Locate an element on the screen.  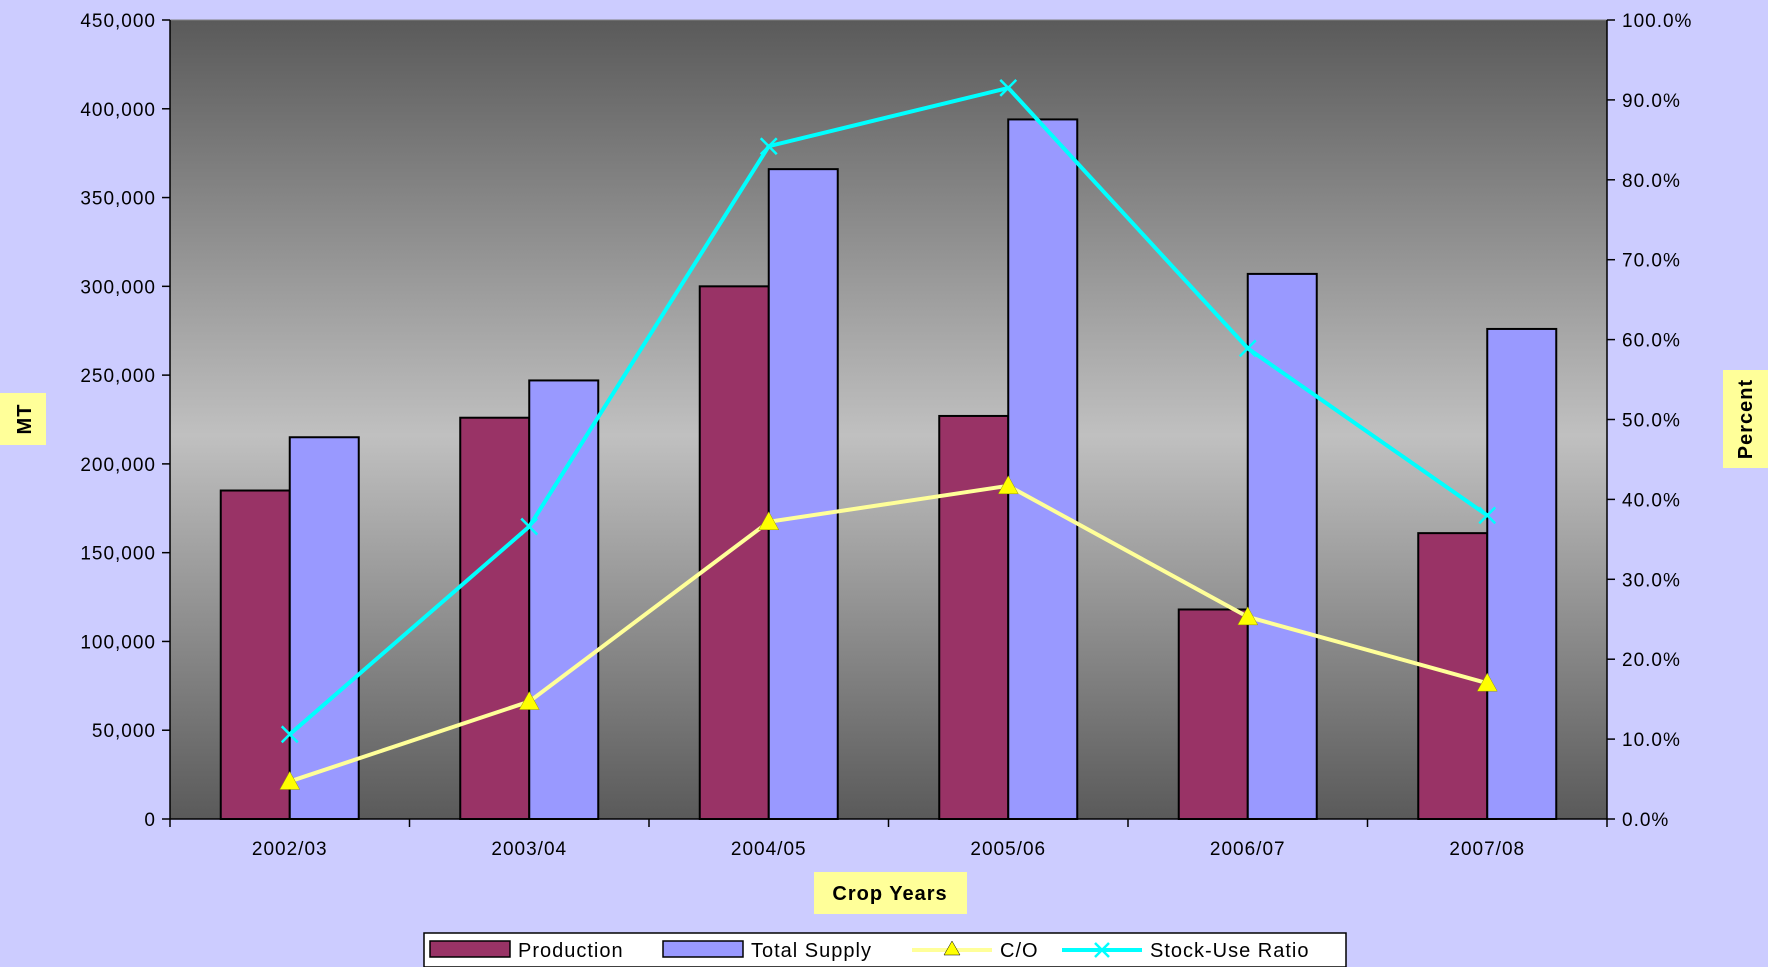
y-tick-label: 450,000 is located at coordinates (118, 21).